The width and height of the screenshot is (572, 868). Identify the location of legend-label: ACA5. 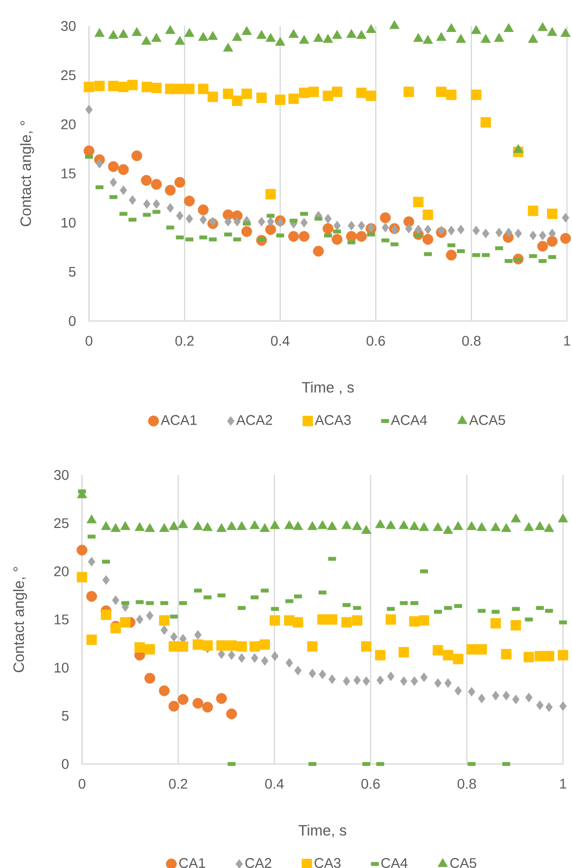
(487, 420).